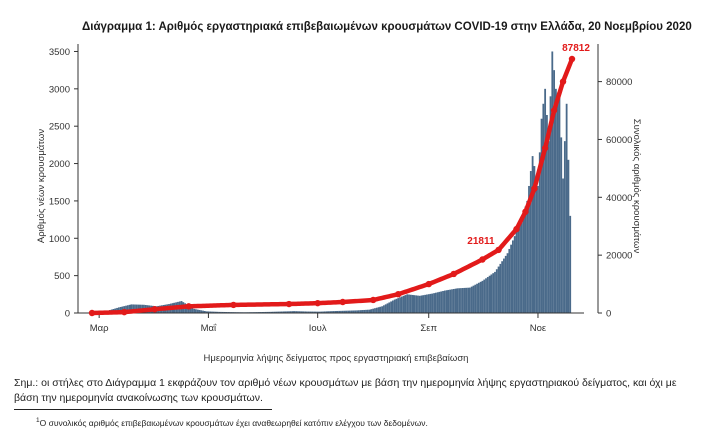 The image size is (704, 446). What do you see at coordinates (59, 239) in the screenshot?
I see `y-left-tick-label: 1000` at bounding box center [59, 239].